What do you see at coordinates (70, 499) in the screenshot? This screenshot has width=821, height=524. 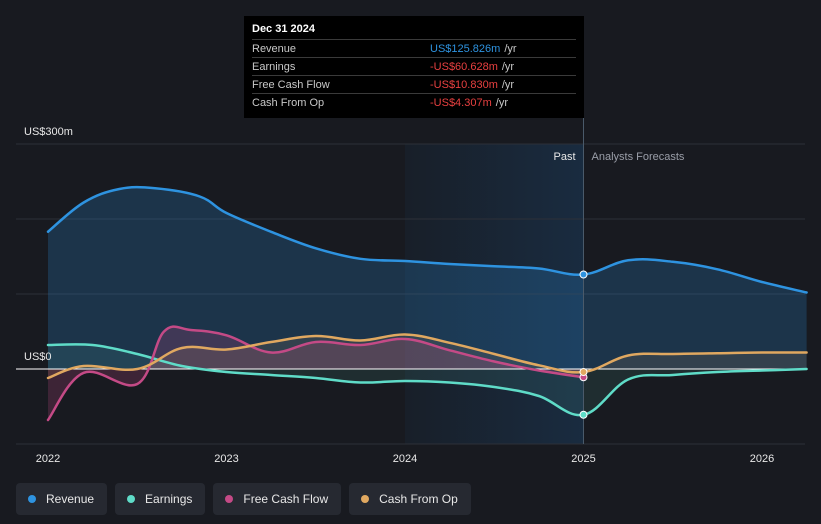 I see `legend-label: Revenue` at bounding box center [70, 499].